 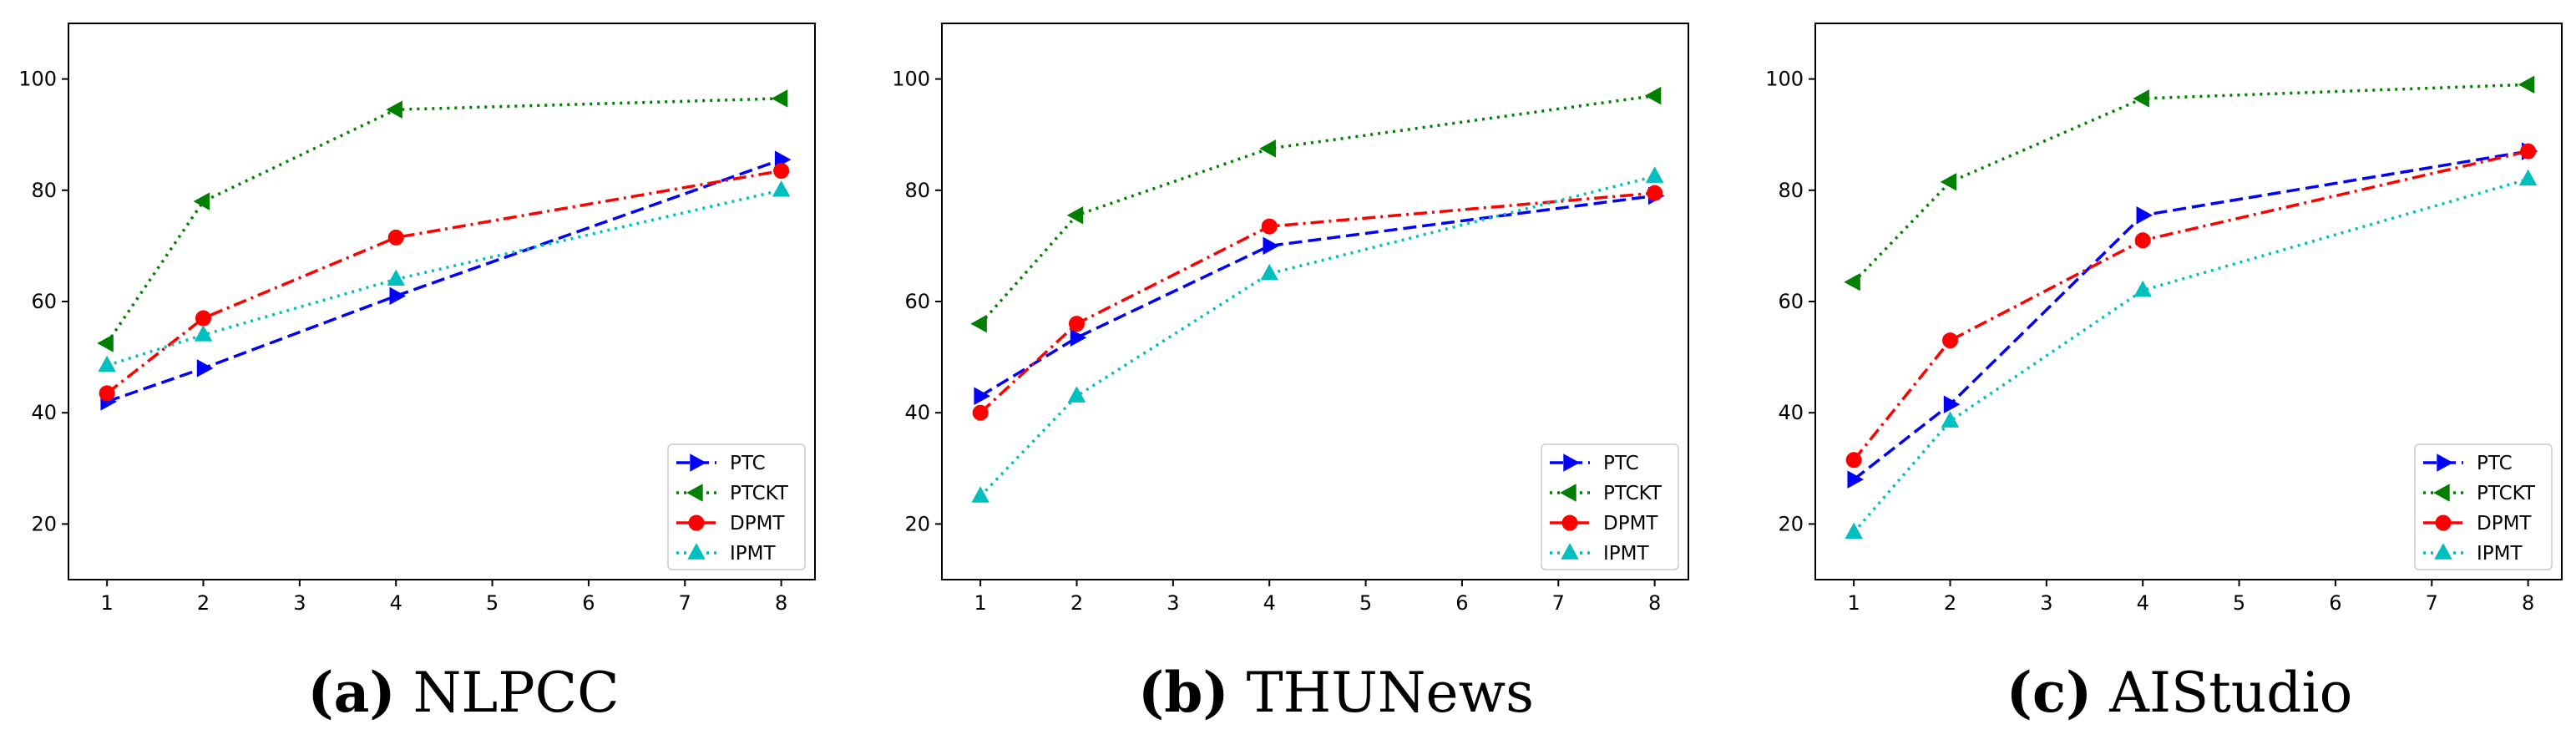 I want to click on chart-3-legend: PTC PTCKT DPMT IPMT, so click(x=2483, y=507).